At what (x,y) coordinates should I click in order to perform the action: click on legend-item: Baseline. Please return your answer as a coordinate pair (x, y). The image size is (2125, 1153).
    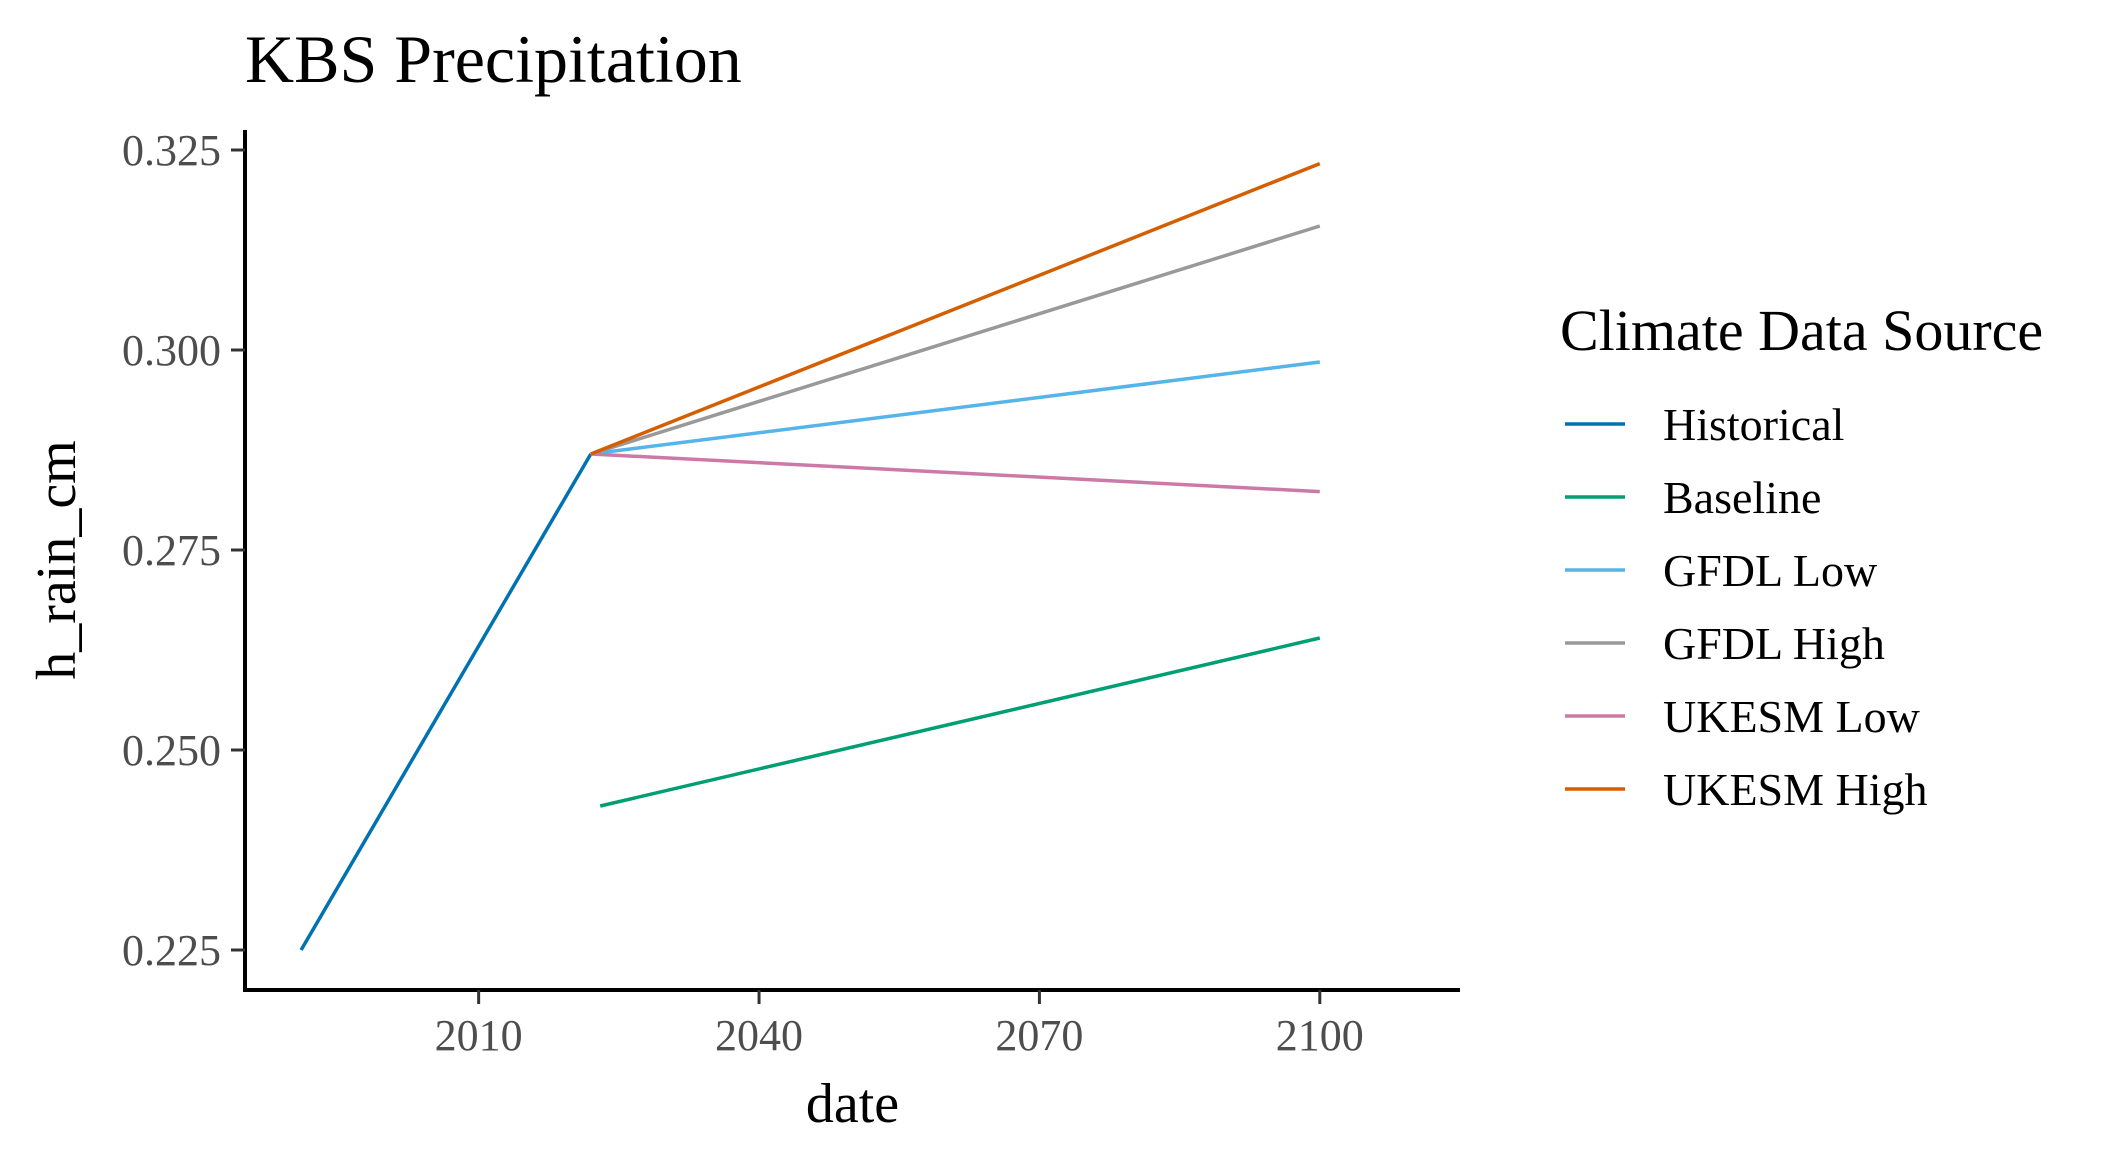
    Looking at the image, I should click on (1693, 497).